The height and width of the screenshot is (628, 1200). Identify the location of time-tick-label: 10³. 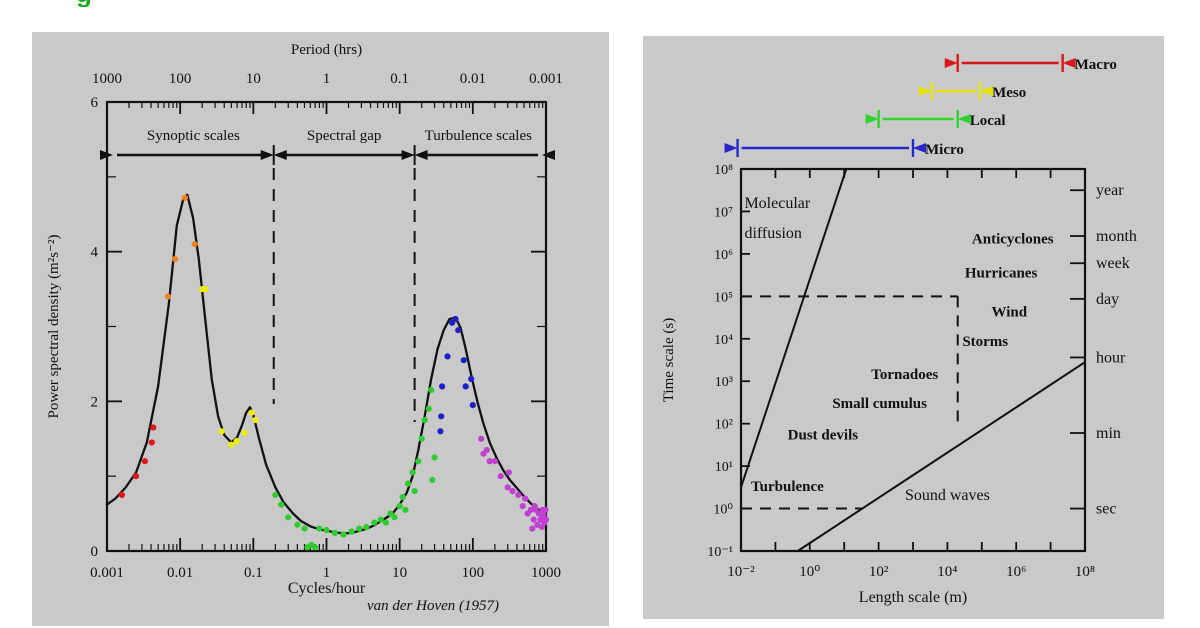
(724, 382).